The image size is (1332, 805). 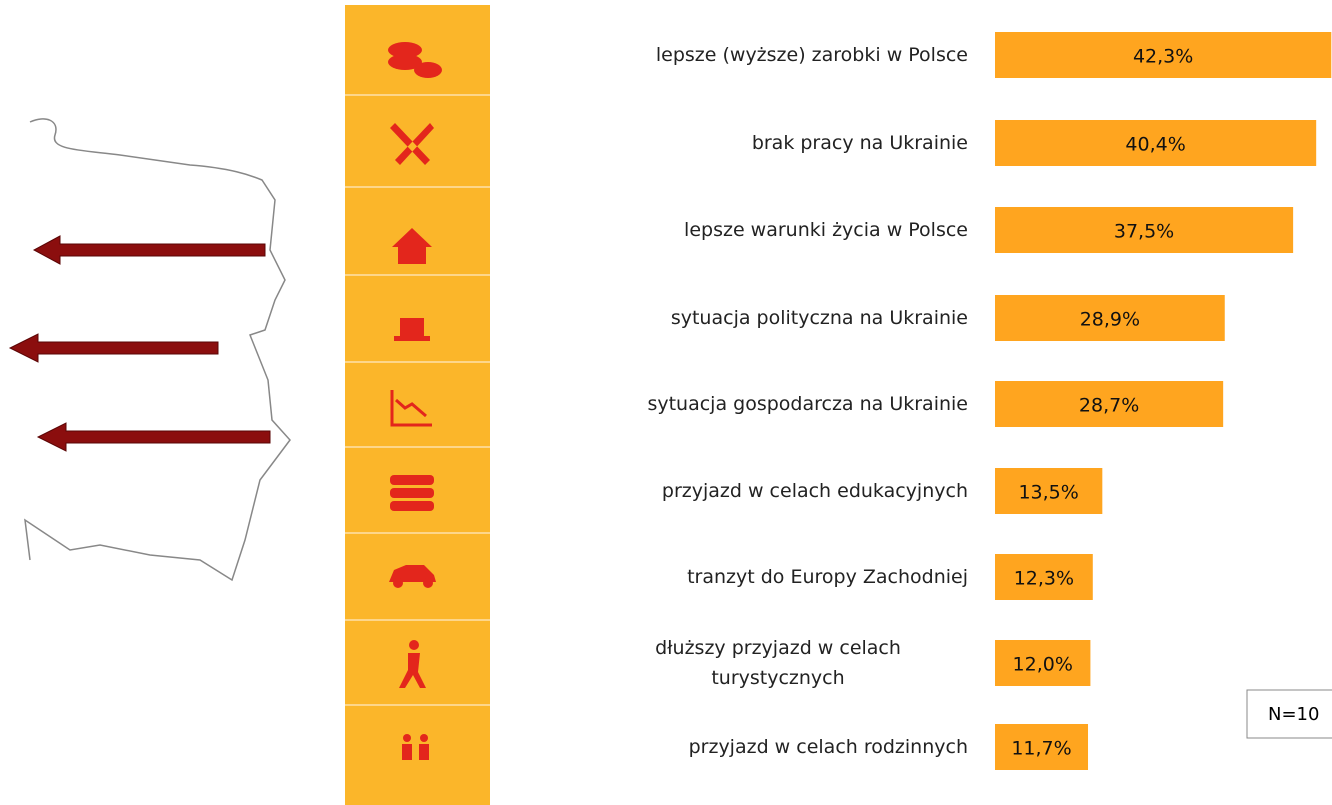 I want to click on category-text: przyjazd w celach rodzinnych, so click(x=828, y=747).